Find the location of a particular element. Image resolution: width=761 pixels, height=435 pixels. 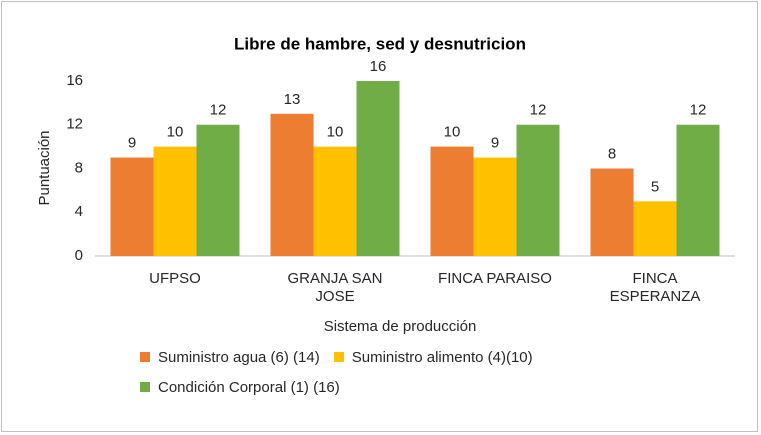

value-label: 16 is located at coordinates (378, 66).